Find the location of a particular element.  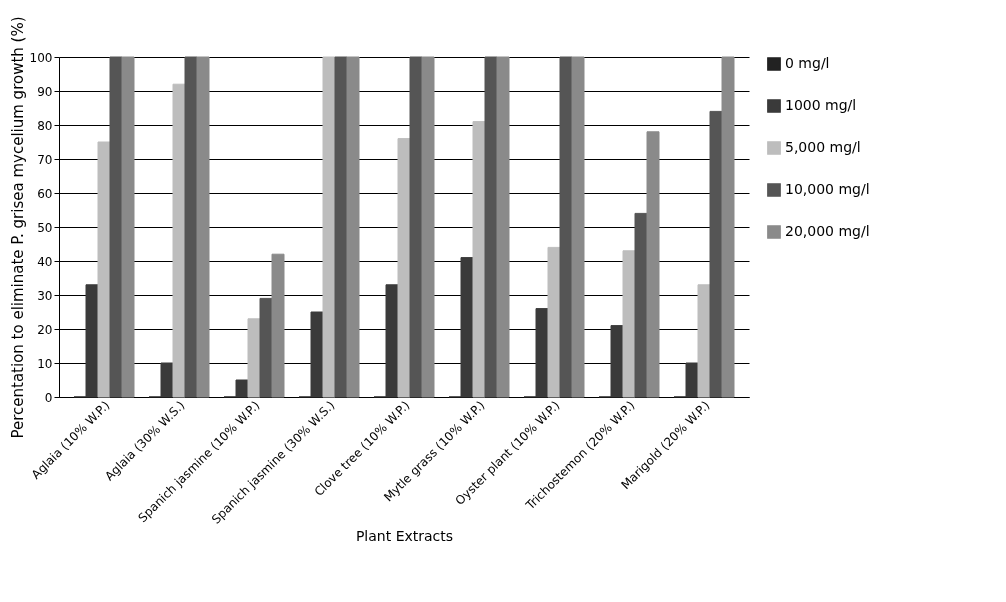

y-tick-label: 100 is located at coordinates (41, 57).